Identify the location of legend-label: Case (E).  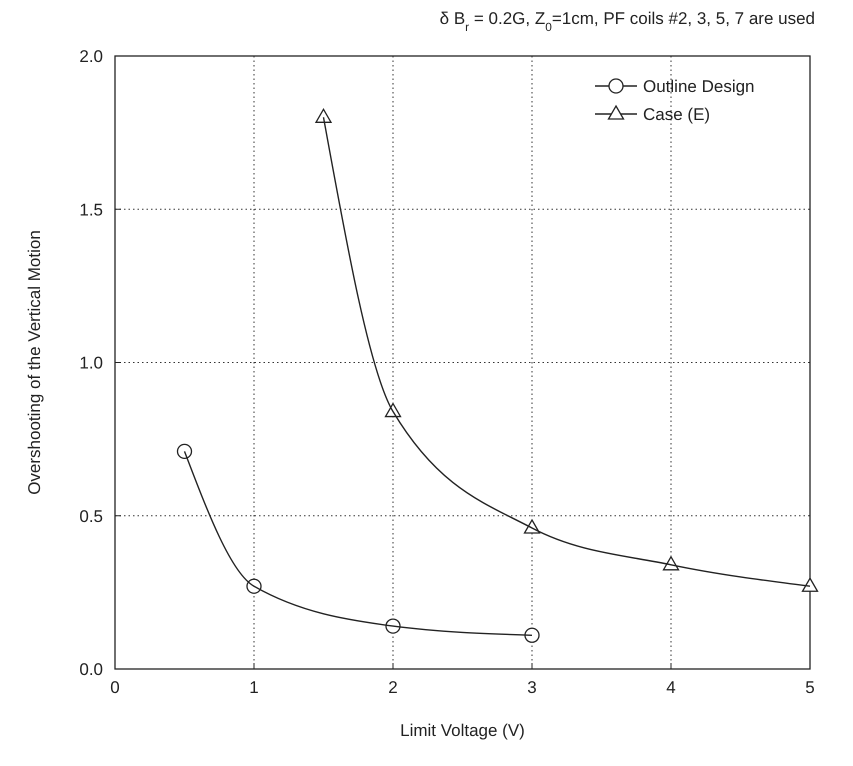
(676, 114).